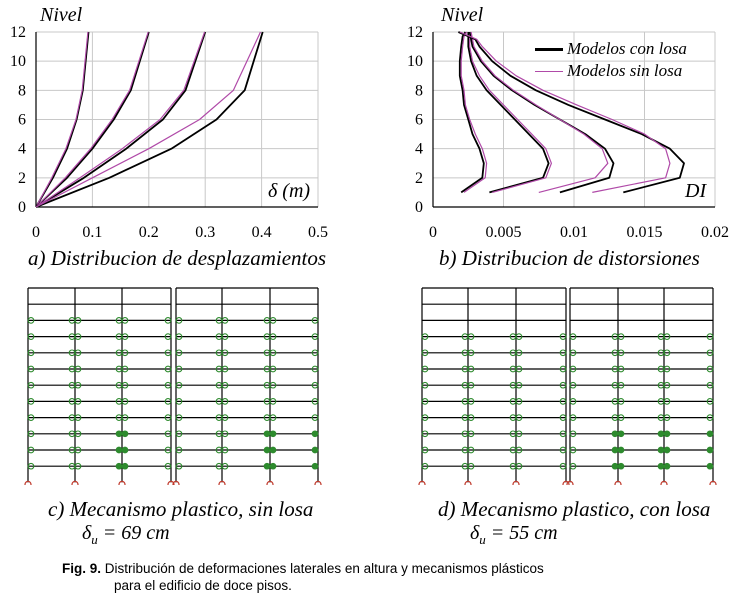 This screenshot has width=741, height=599. I want to click on legend-swatch-con-losa, so click(549, 49).